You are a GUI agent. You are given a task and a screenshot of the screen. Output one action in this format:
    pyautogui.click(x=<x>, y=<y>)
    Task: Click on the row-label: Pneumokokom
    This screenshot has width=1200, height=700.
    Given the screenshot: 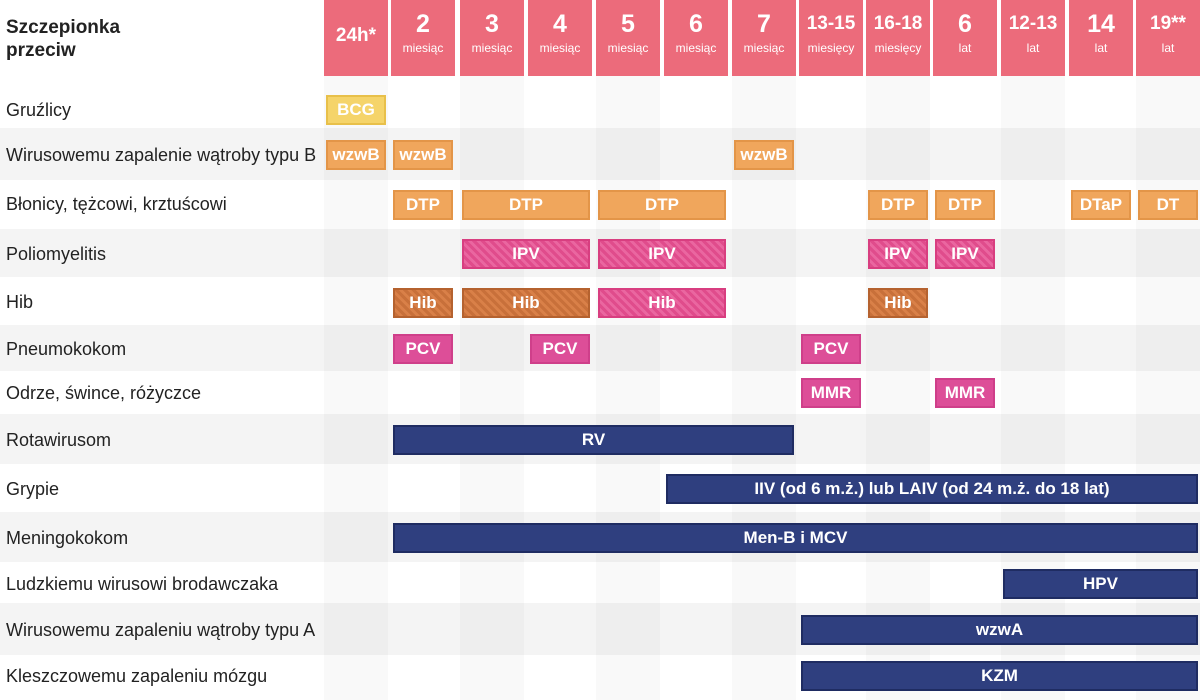 What is the action you would take?
    pyautogui.click(x=66, y=348)
    